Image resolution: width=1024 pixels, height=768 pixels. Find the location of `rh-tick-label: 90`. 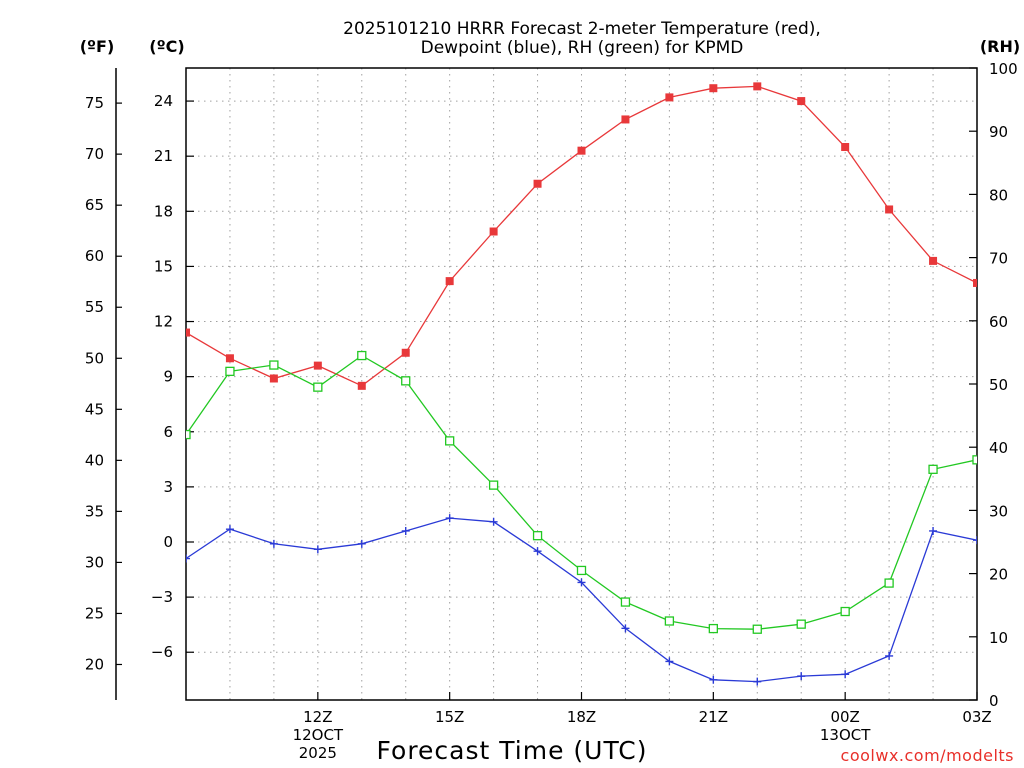

rh-tick-label: 90 is located at coordinates (998, 132).